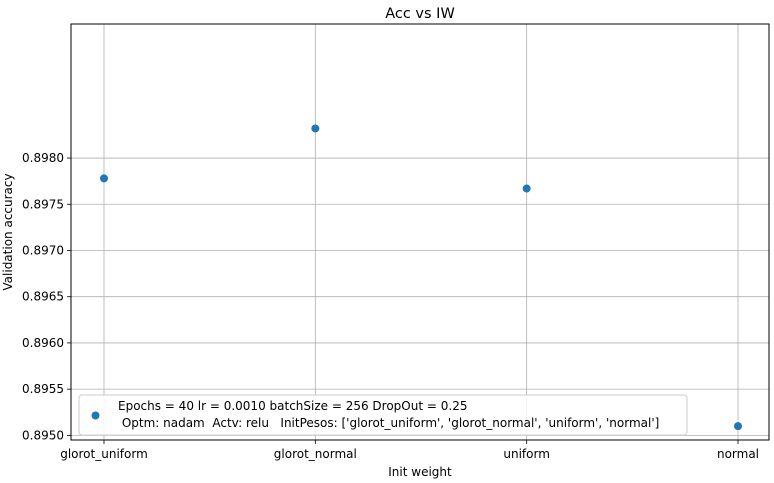 The height and width of the screenshot is (483, 774). Describe the element at coordinates (104, 178) in the screenshot. I see `data-point-glorot_uniform` at that location.